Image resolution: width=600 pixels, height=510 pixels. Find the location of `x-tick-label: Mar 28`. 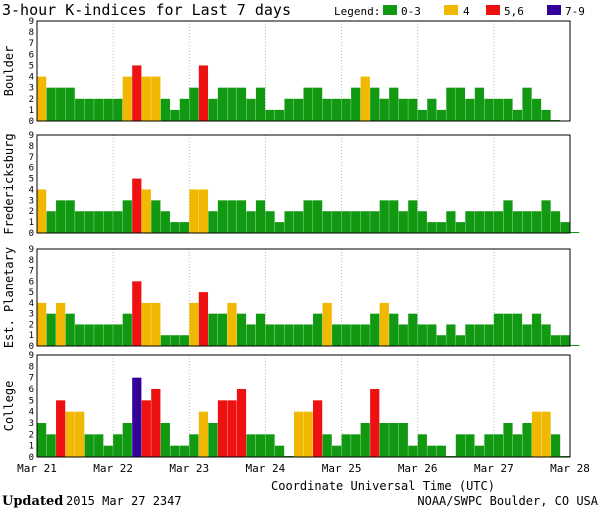

x-tick-label: Mar 28 is located at coordinates (570, 468).